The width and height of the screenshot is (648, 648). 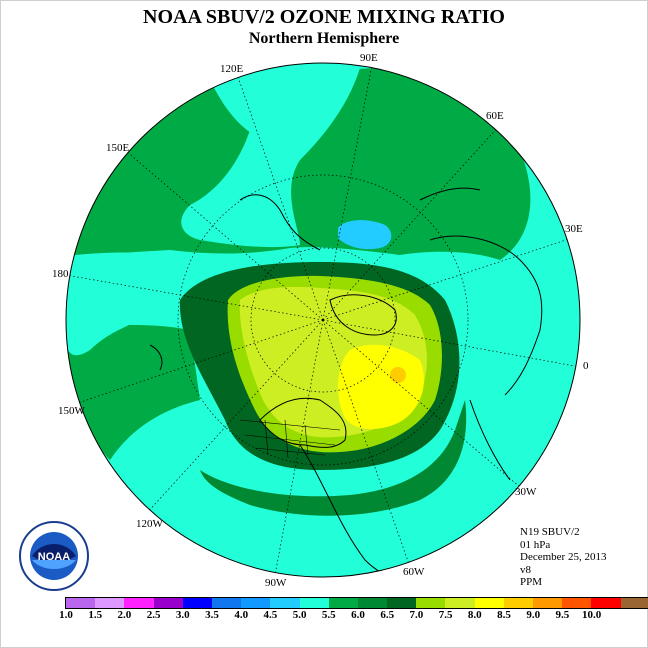 I want to click on lon-label-0: 0, so click(x=586, y=366).